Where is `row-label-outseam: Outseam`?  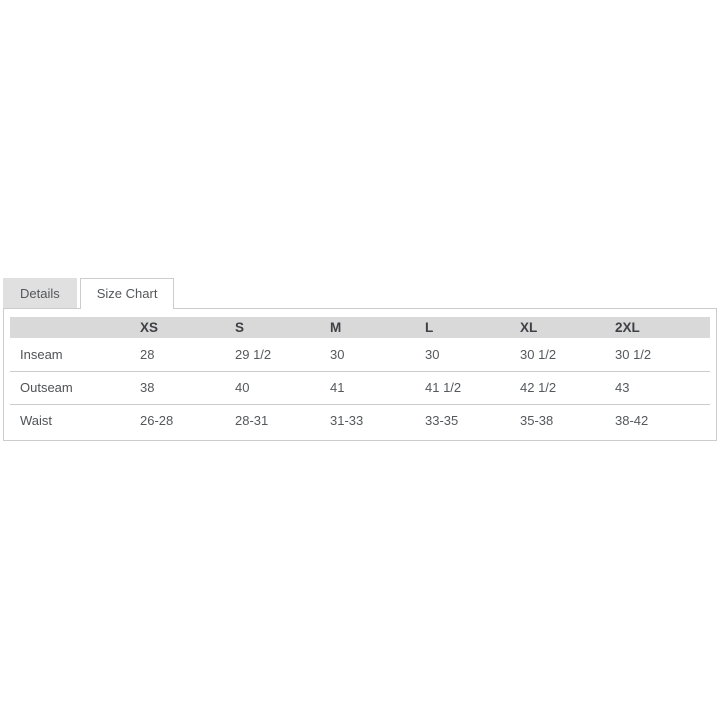
row-label-outseam: Outseam is located at coordinates (46, 387).